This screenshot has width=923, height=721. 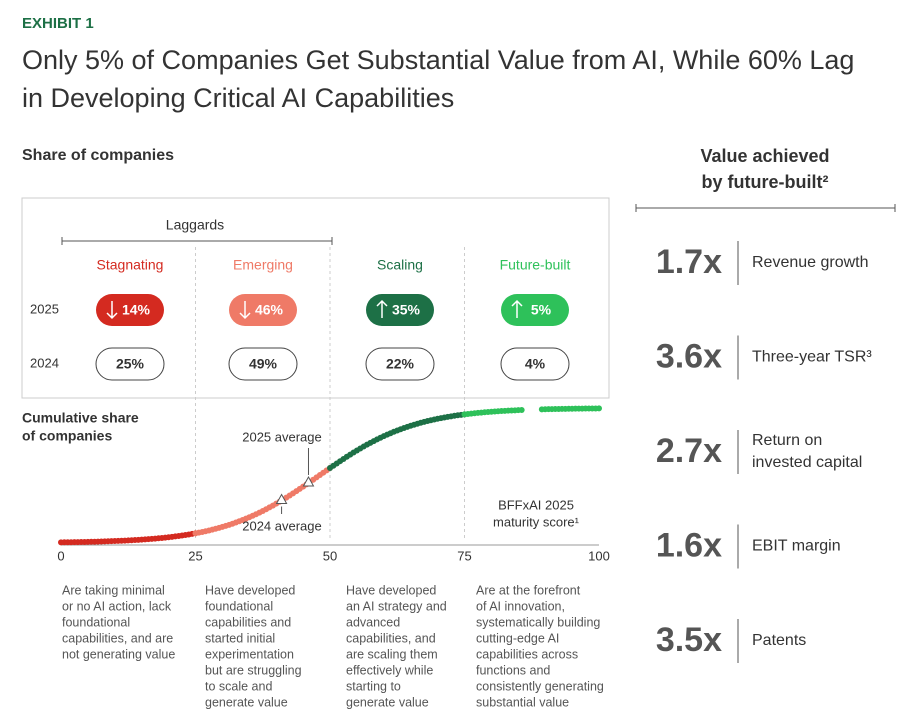 I want to click on segment-description: capabilities across, so click(x=527, y=654).